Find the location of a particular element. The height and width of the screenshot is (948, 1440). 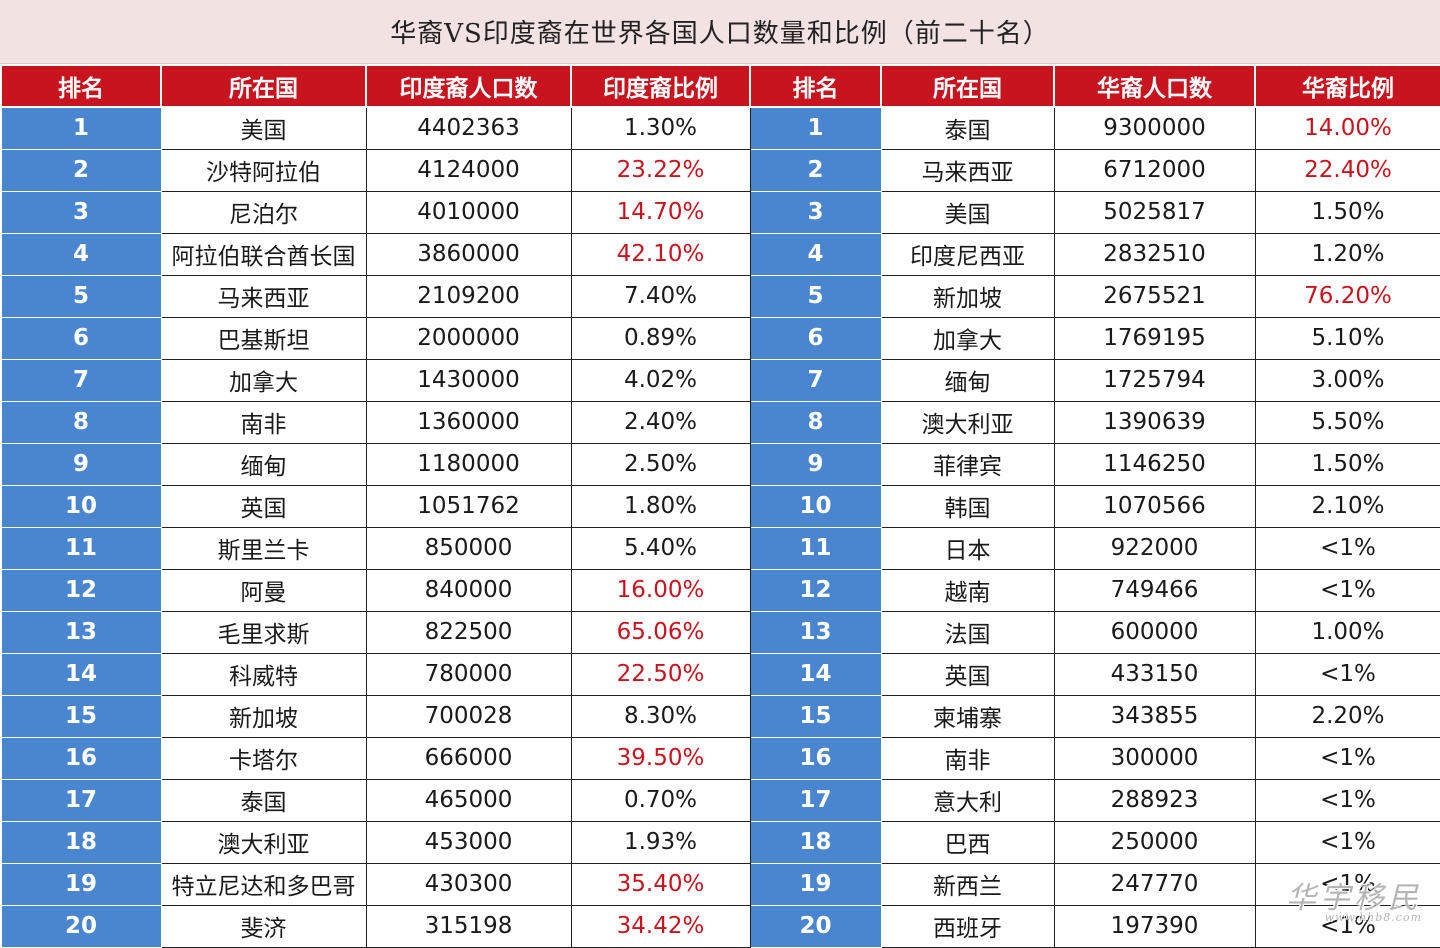

header-country-chinese: 所在国 is located at coordinates (967, 86).